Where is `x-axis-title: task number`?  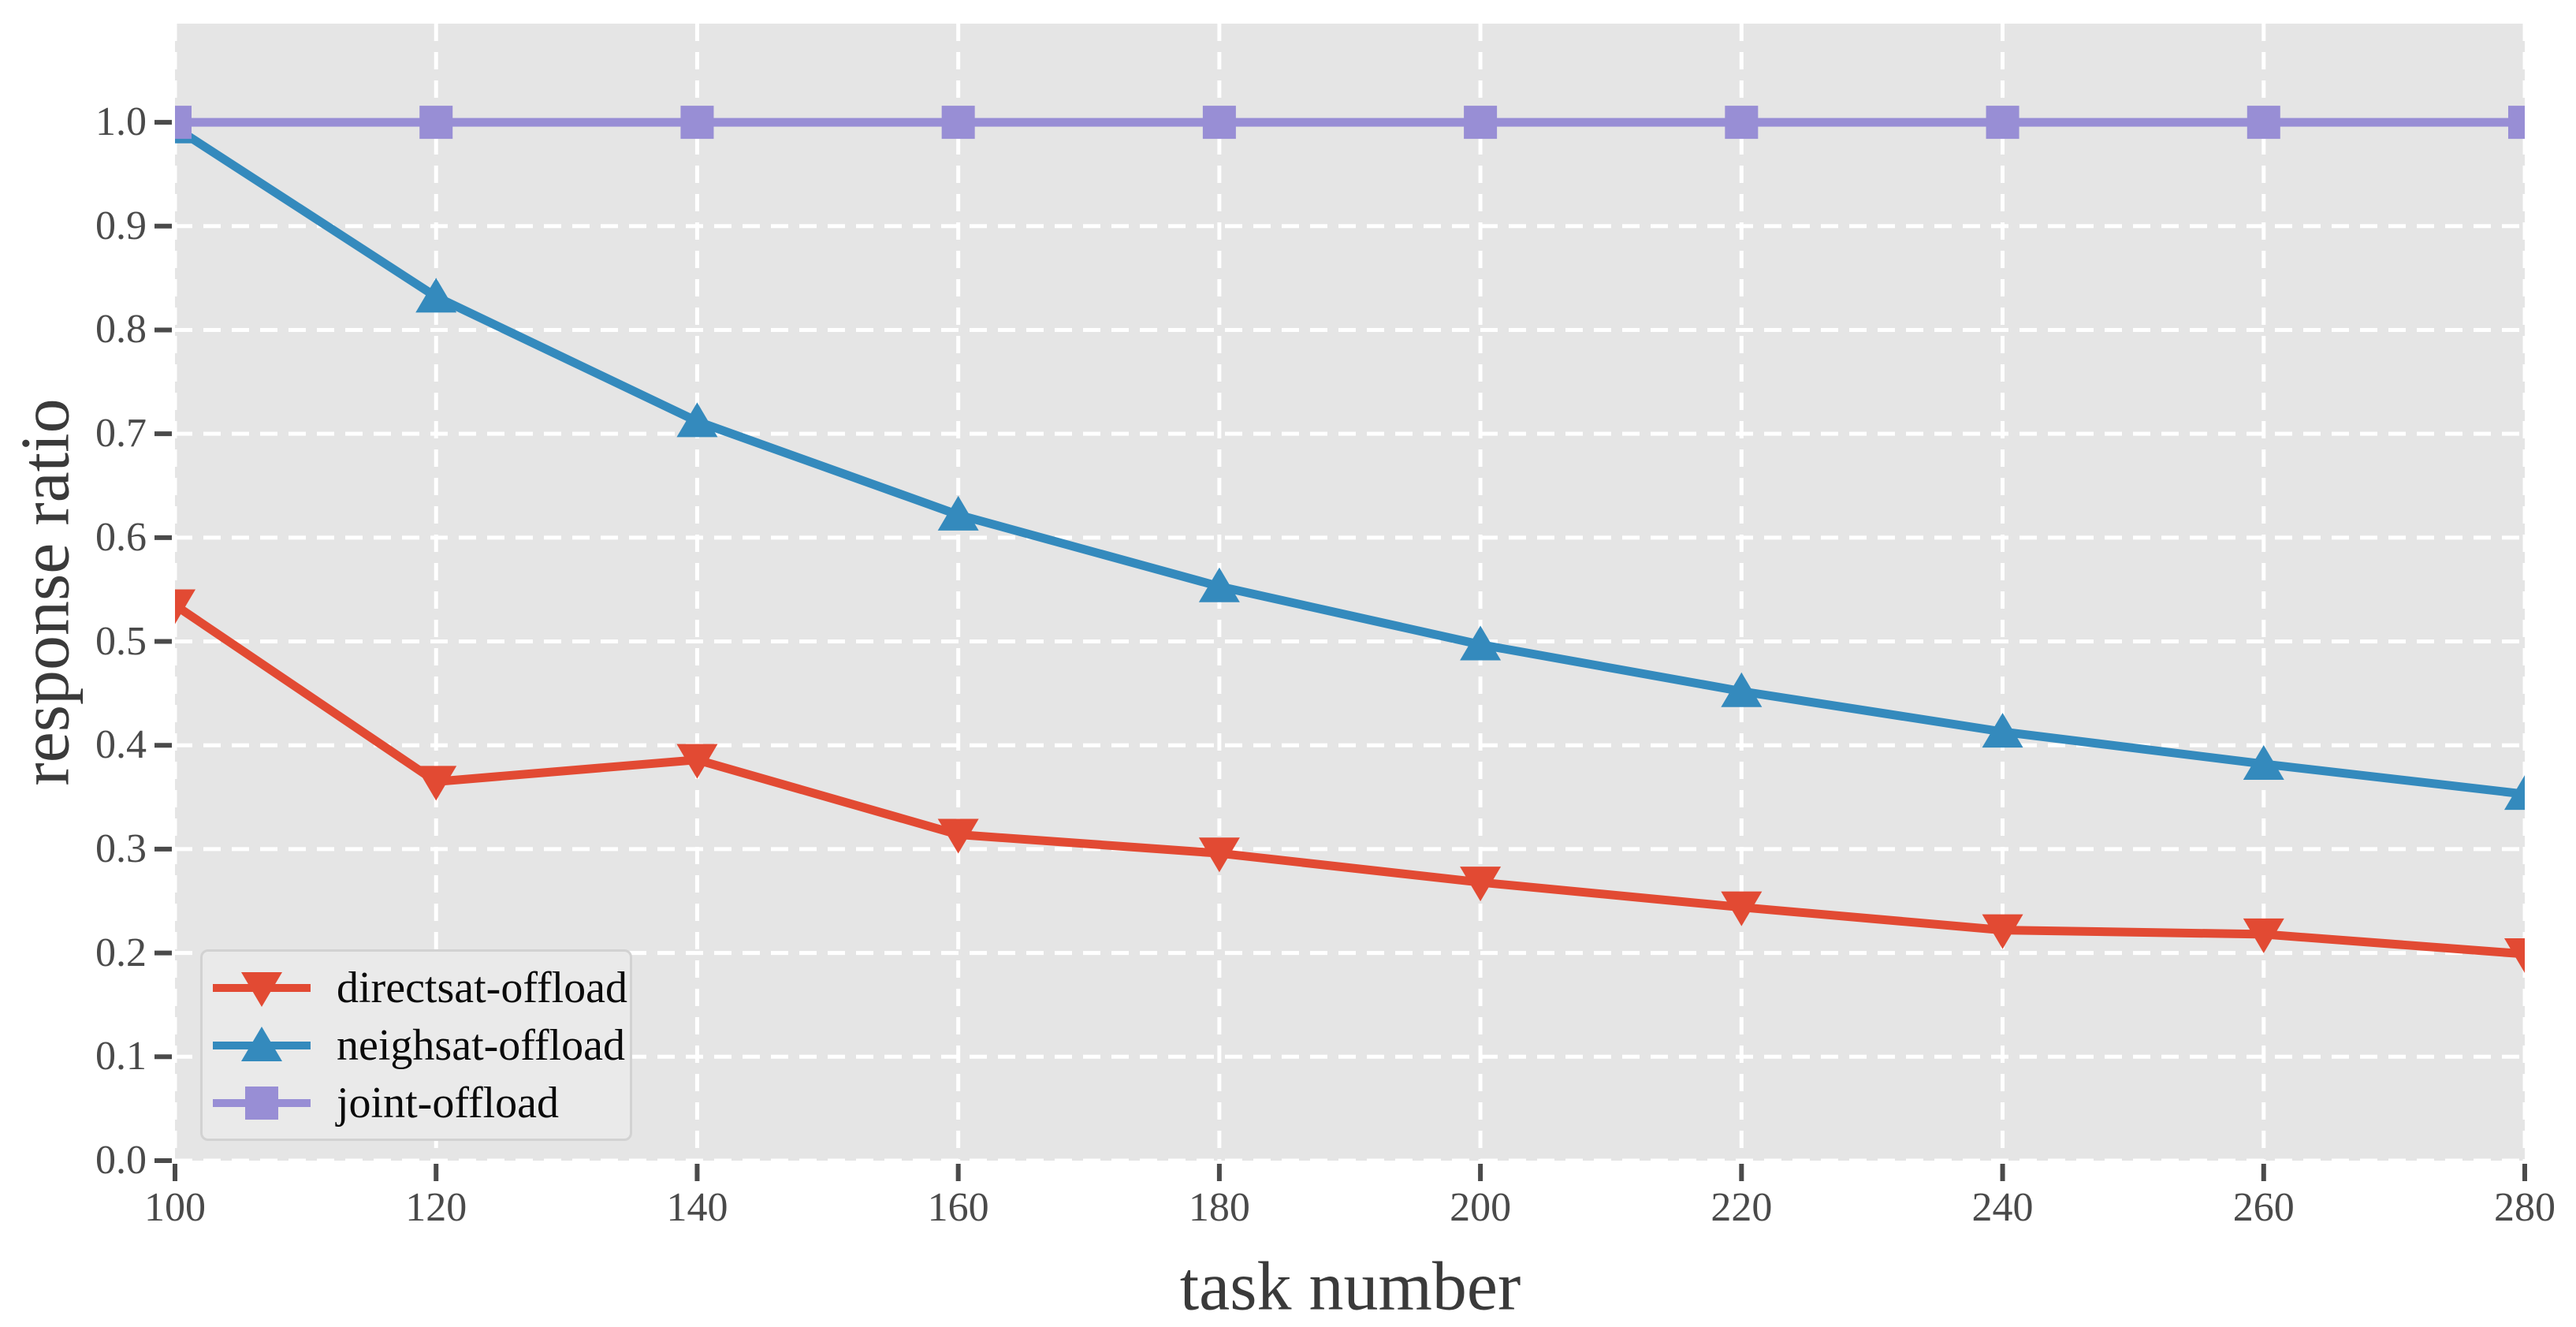 x-axis-title: task number is located at coordinates (1350, 1286).